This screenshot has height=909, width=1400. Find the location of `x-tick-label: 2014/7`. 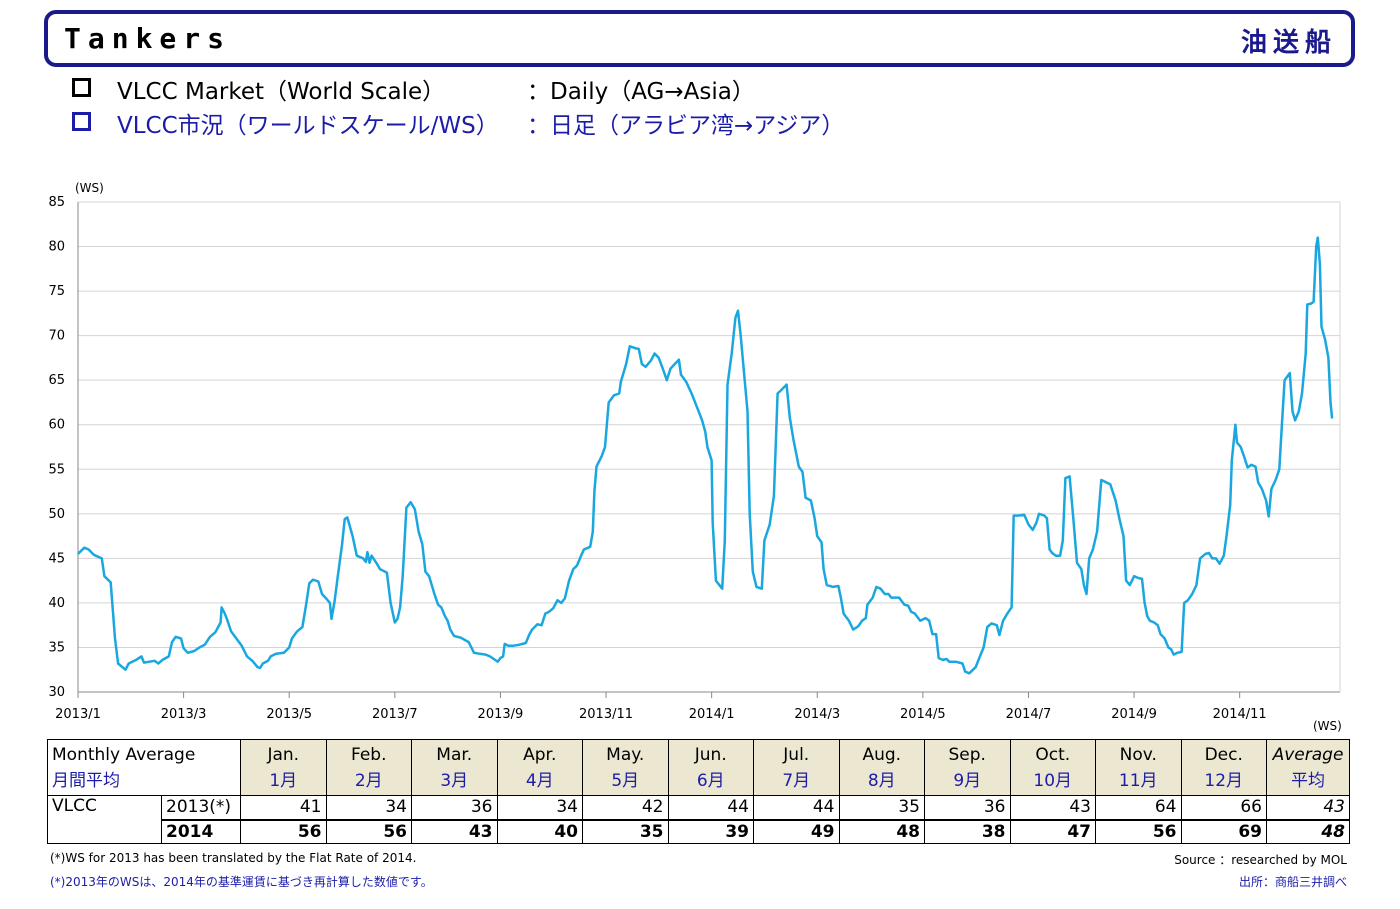

x-tick-label: 2014/7 is located at coordinates (1029, 714).